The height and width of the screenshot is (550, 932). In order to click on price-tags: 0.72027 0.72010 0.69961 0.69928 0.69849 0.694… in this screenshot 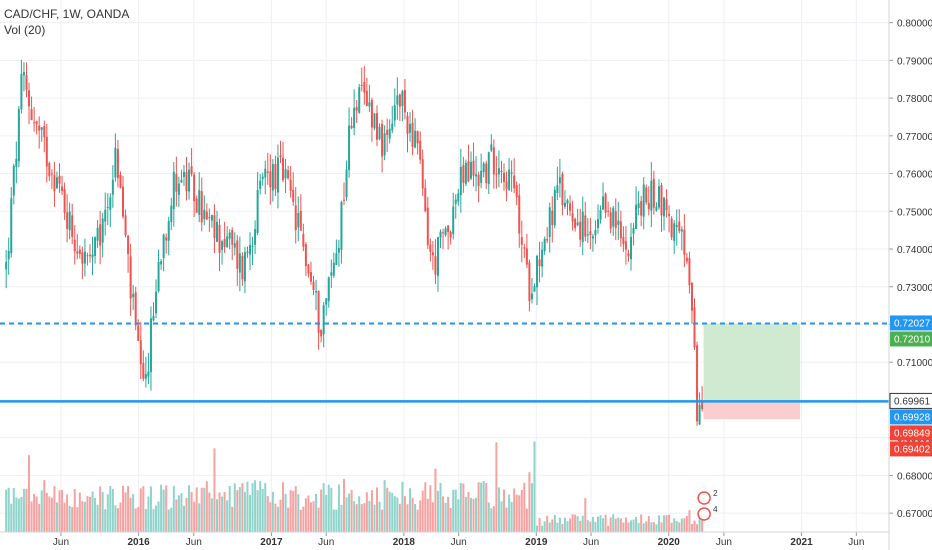, I will do `click(910, 386)`.